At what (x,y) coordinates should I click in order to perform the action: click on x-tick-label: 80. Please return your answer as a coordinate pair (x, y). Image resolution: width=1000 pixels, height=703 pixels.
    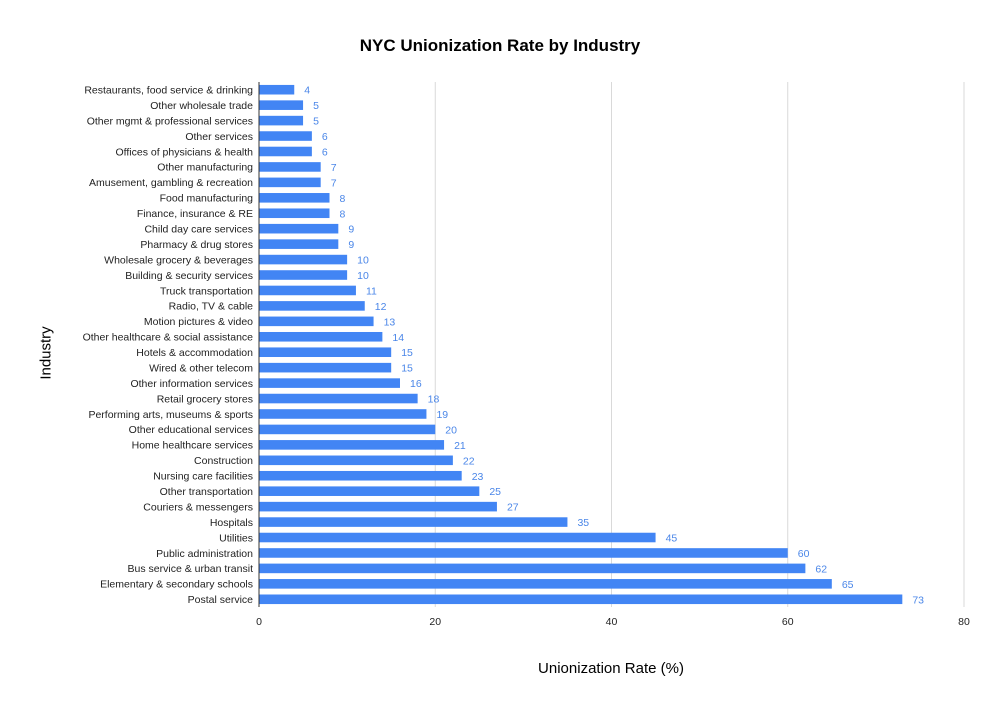
    Looking at the image, I should click on (964, 622).